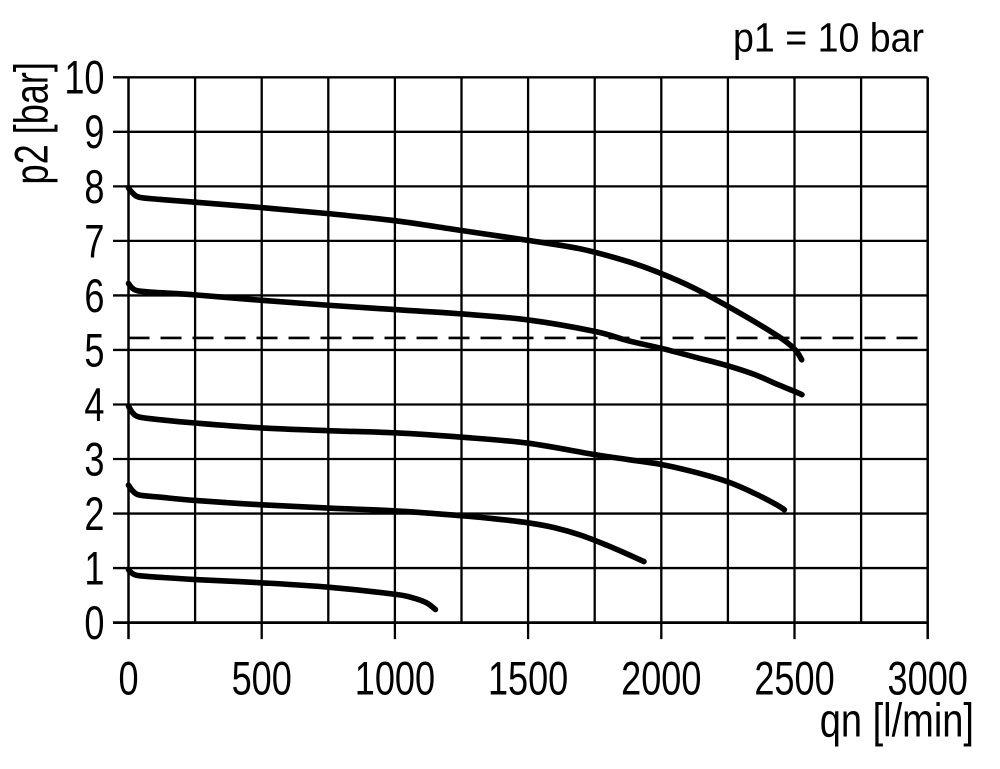 The image size is (1000, 769). Describe the element at coordinates (128, 678) in the screenshot. I see `x-tick-label-0: 0` at that location.